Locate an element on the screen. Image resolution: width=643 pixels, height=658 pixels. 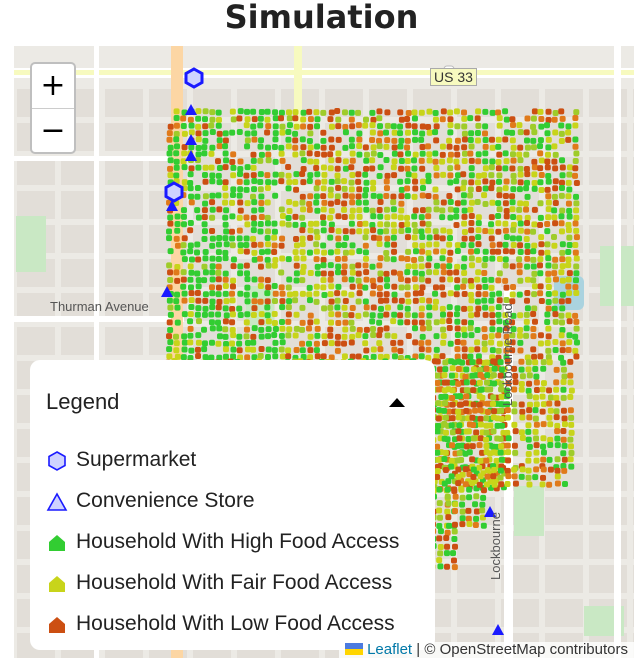
zoom-out-button: − is located at coordinates (53, 130).